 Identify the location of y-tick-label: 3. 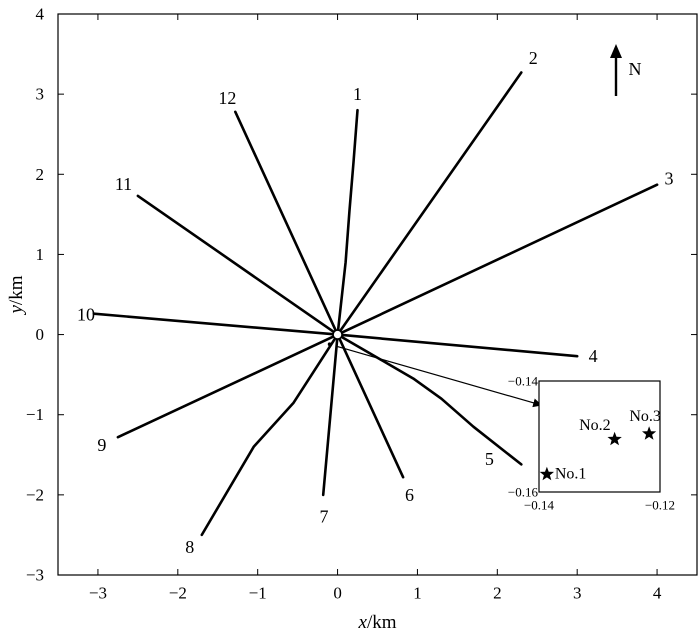
(40, 94).